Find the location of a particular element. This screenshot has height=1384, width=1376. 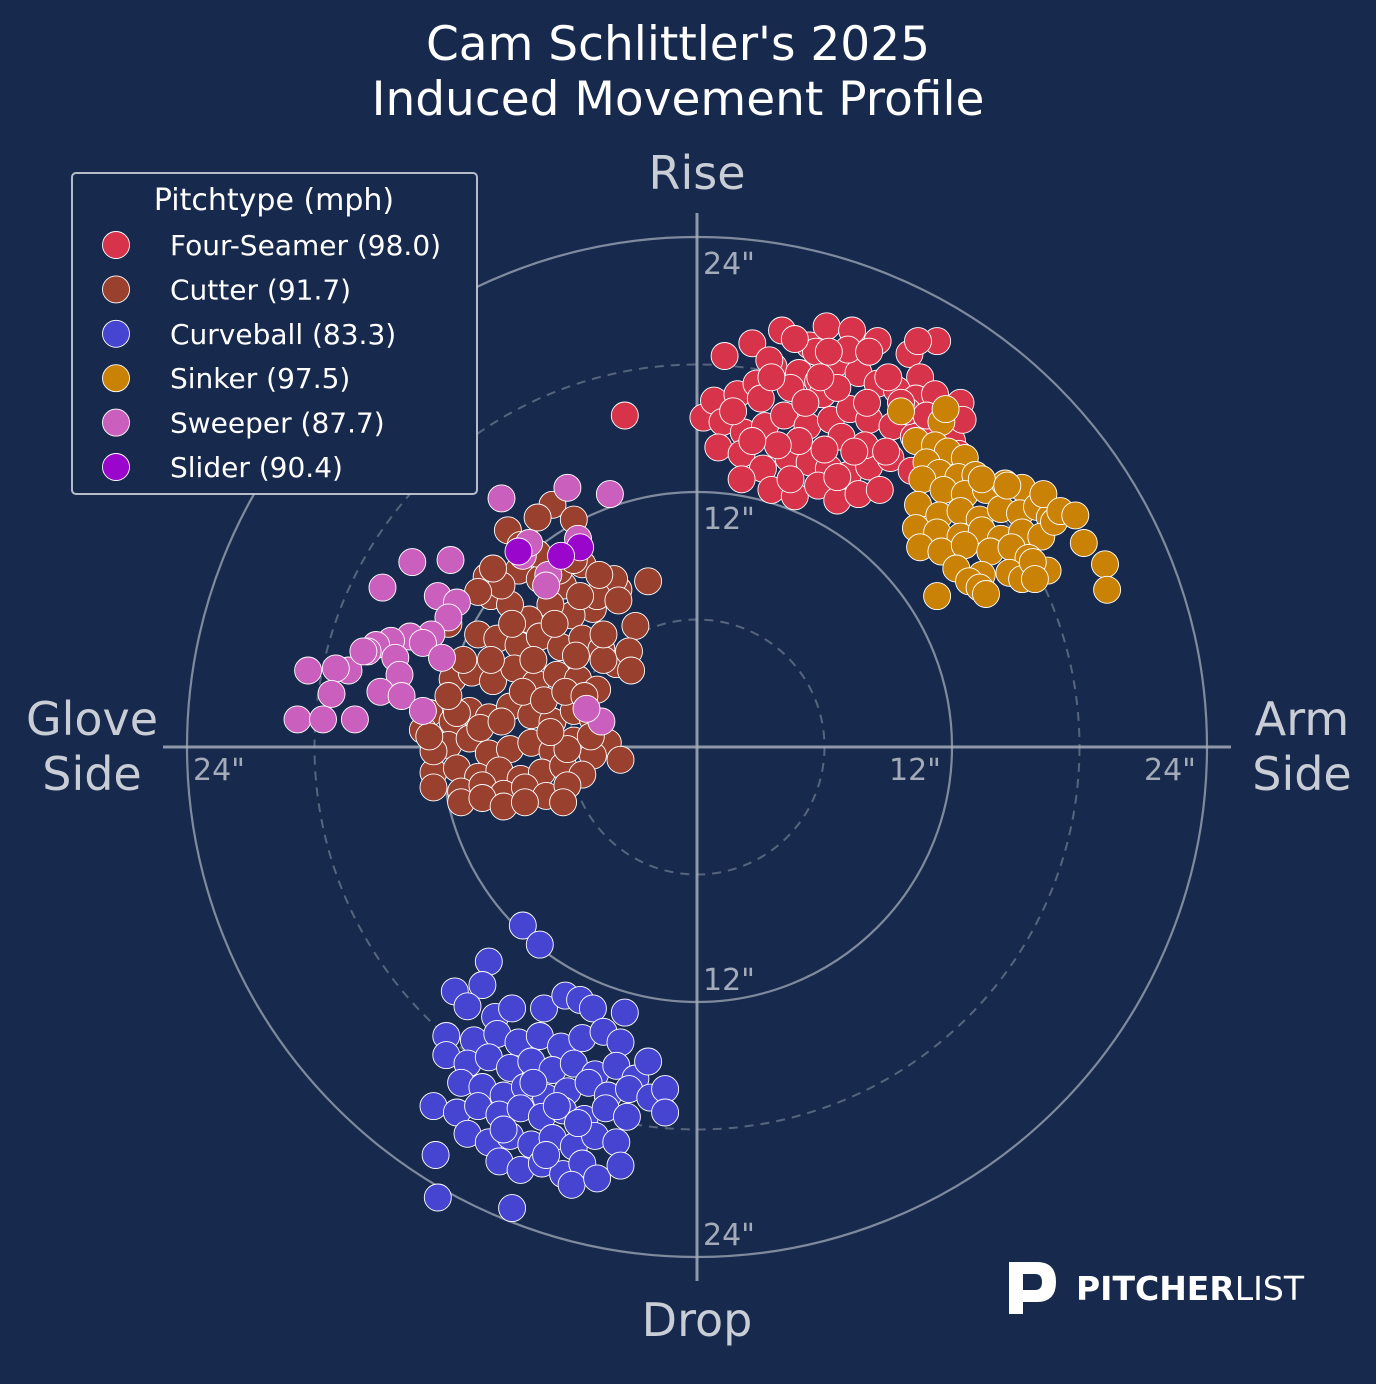

chart-title-line2: Induced Movement Profile is located at coordinates (678, 99).